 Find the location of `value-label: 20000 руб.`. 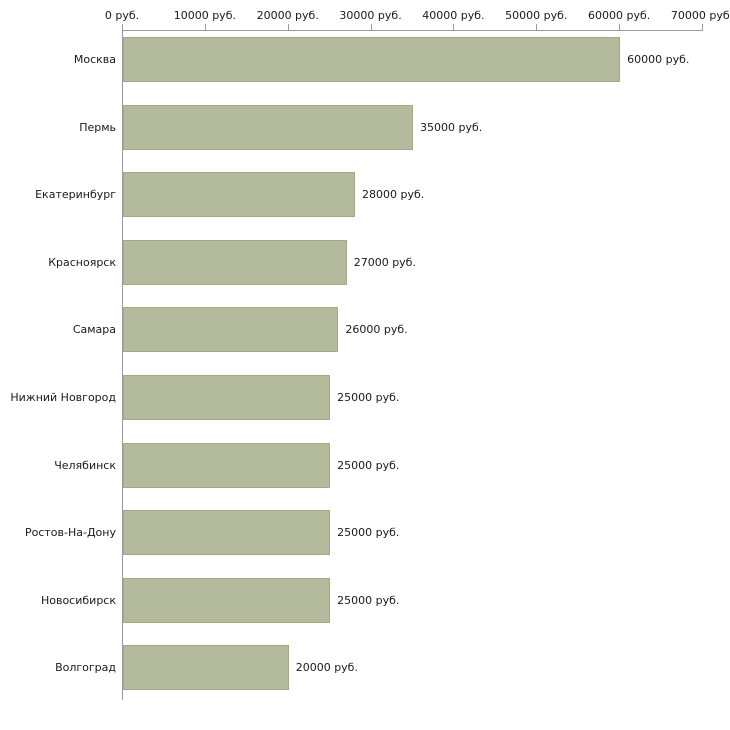

value-label: 20000 руб. is located at coordinates (326, 668).